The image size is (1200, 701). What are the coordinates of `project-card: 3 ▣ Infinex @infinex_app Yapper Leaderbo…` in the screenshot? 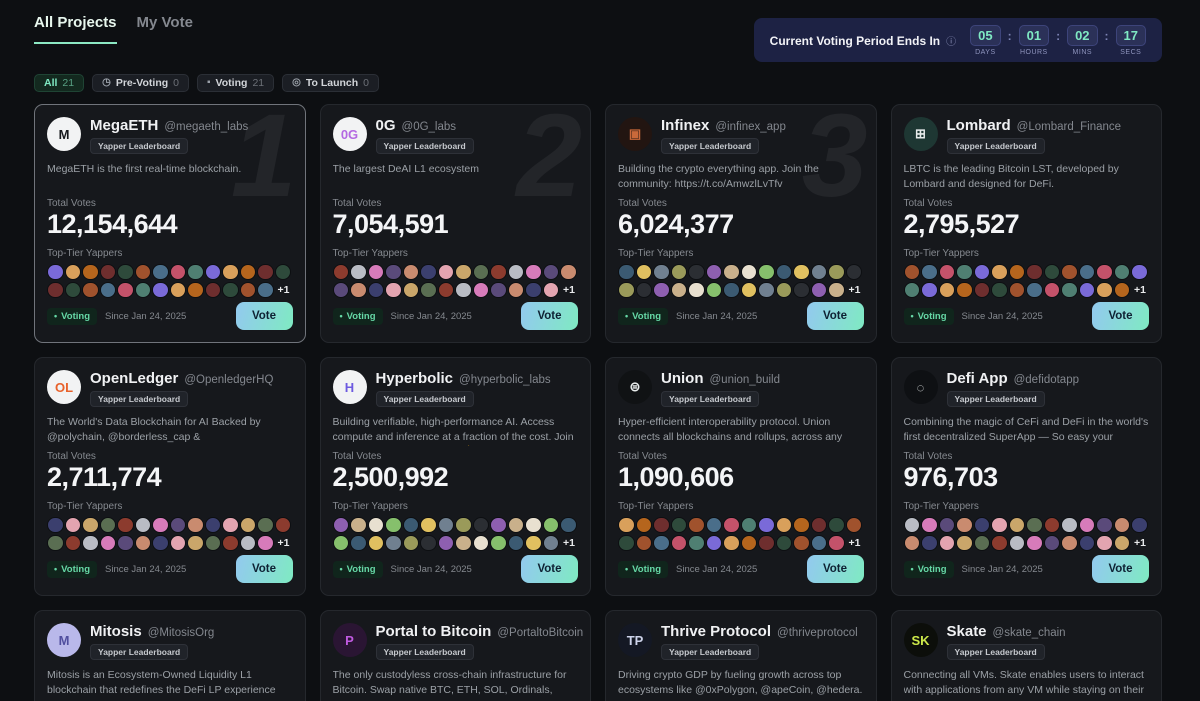 It's located at (741, 223).